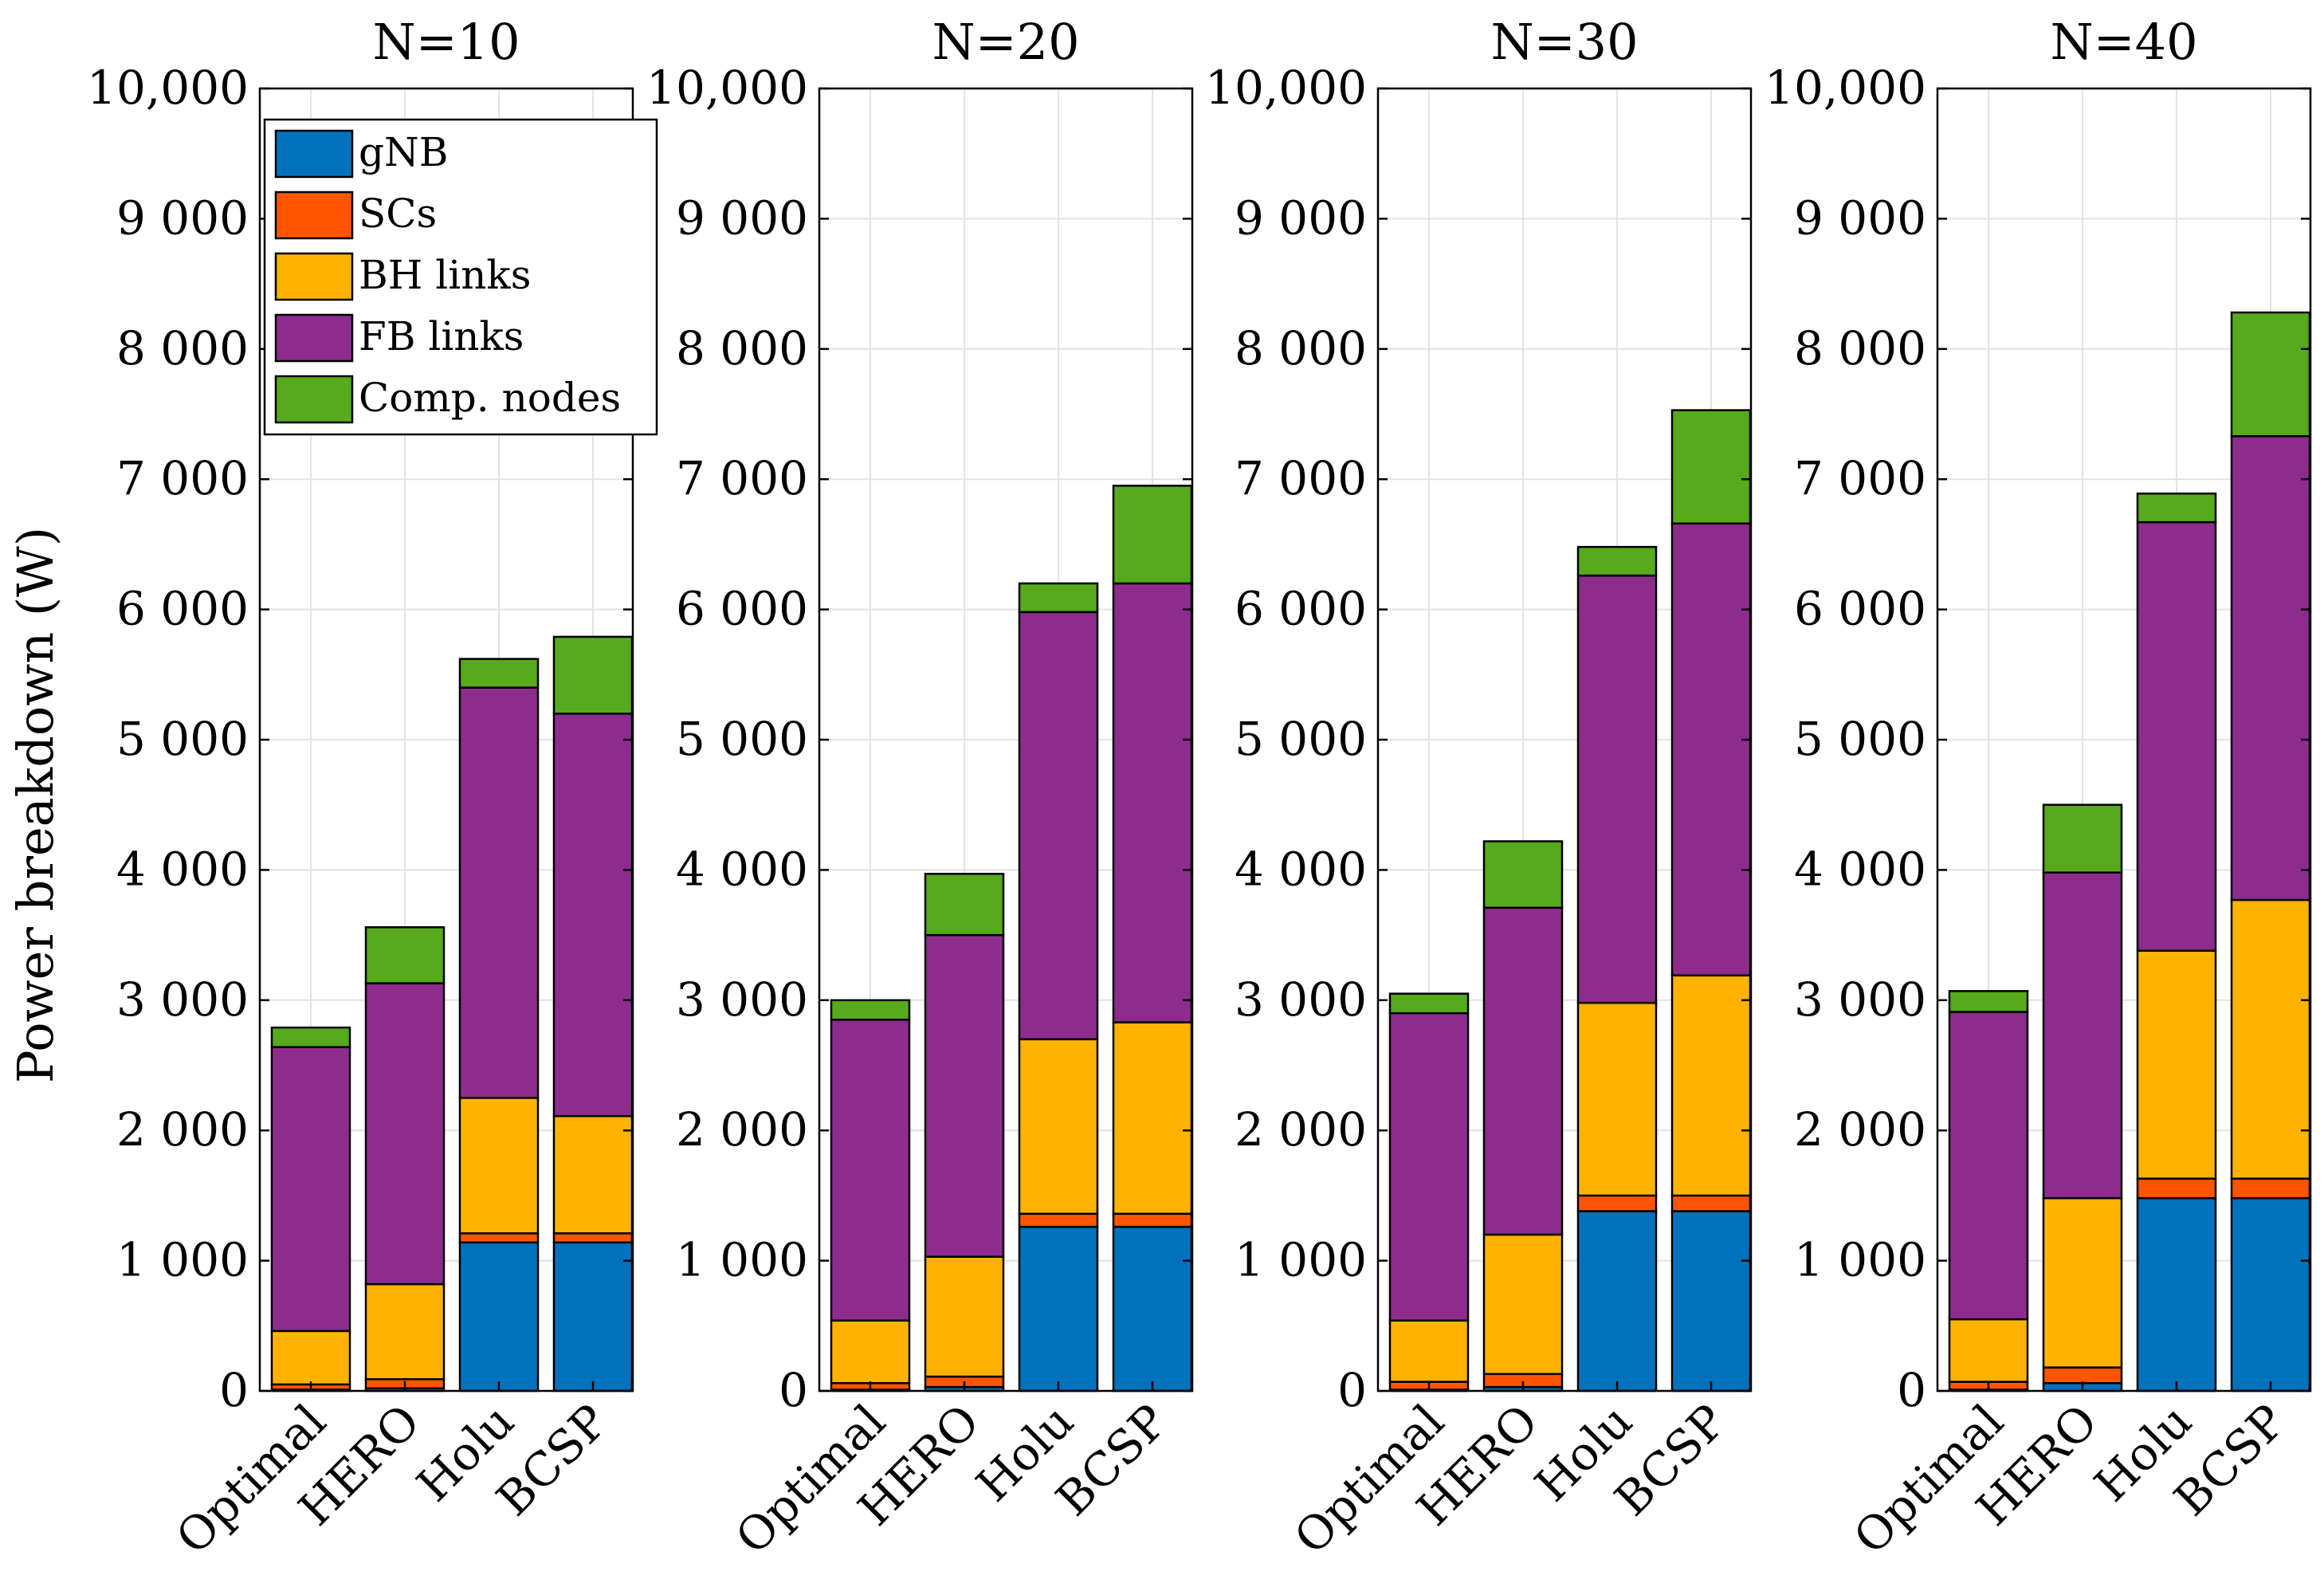 The width and height of the screenshot is (2324, 1587). What do you see at coordinates (1564, 42) in the screenshot?
I see `panel-title: N=30` at bounding box center [1564, 42].